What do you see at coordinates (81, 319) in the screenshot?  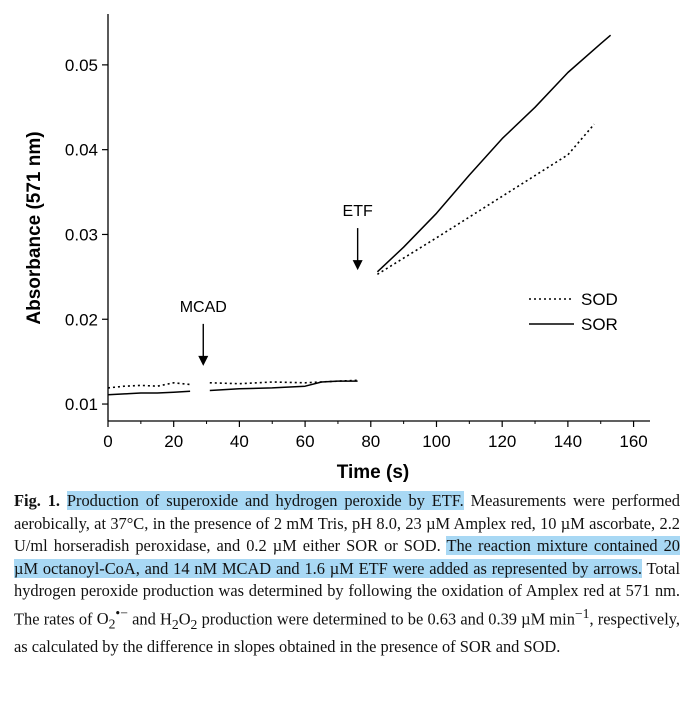 I see `y-tick-label: 0.02` at bounding box center [81, 319].